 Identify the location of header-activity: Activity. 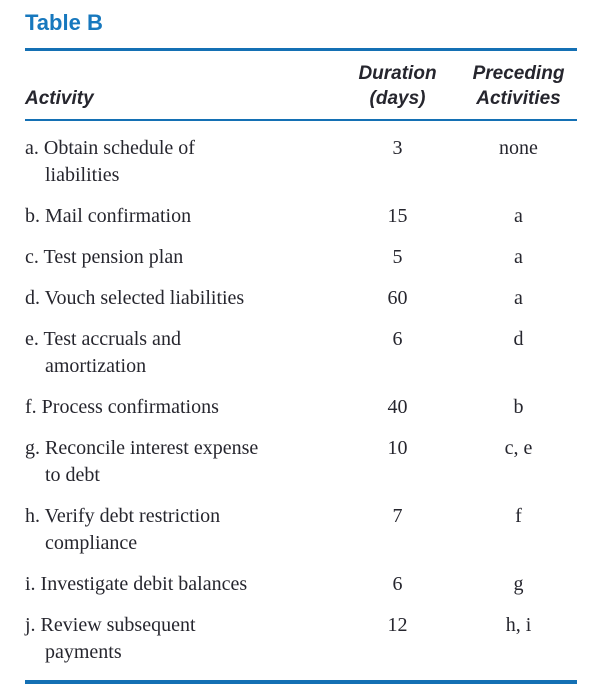
(59, 98).